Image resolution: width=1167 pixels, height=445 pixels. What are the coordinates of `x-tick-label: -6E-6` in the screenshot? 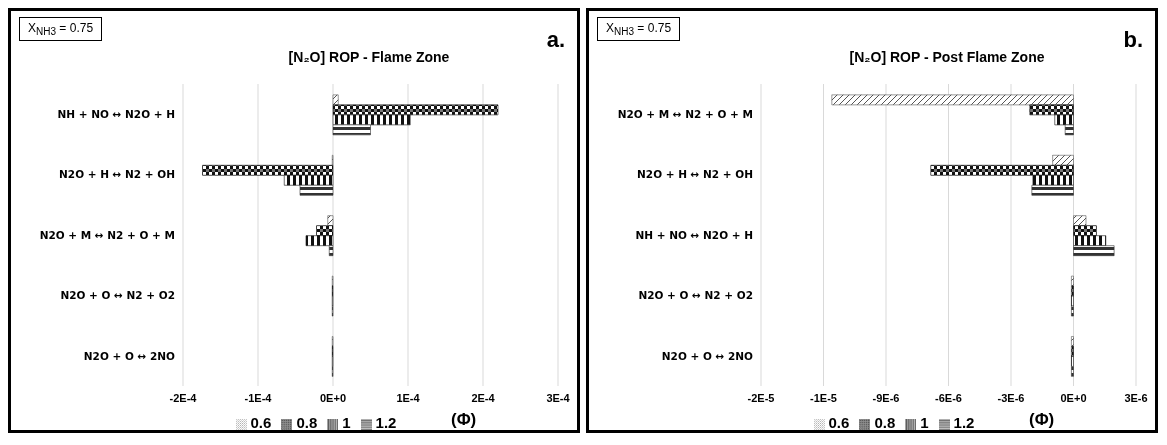 It's located at (948, 397).